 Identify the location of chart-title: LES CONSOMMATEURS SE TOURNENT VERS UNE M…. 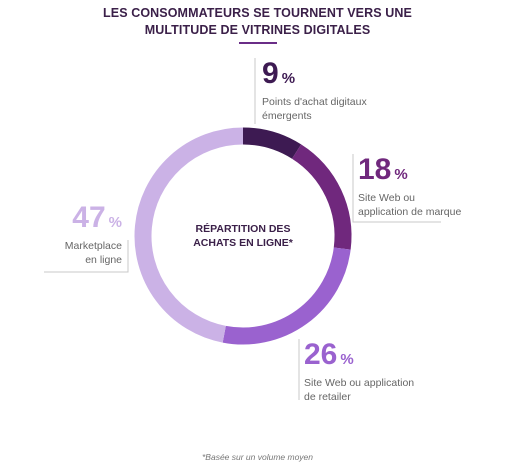
(257, 24).